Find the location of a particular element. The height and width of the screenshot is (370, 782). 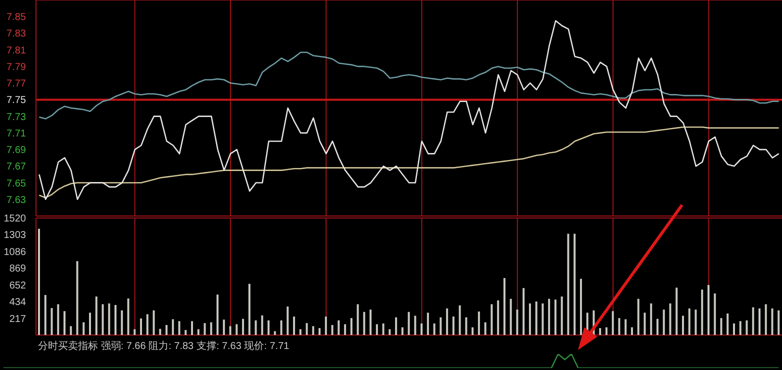

y-tick-label: 869 is located at coordinates (17, 269).